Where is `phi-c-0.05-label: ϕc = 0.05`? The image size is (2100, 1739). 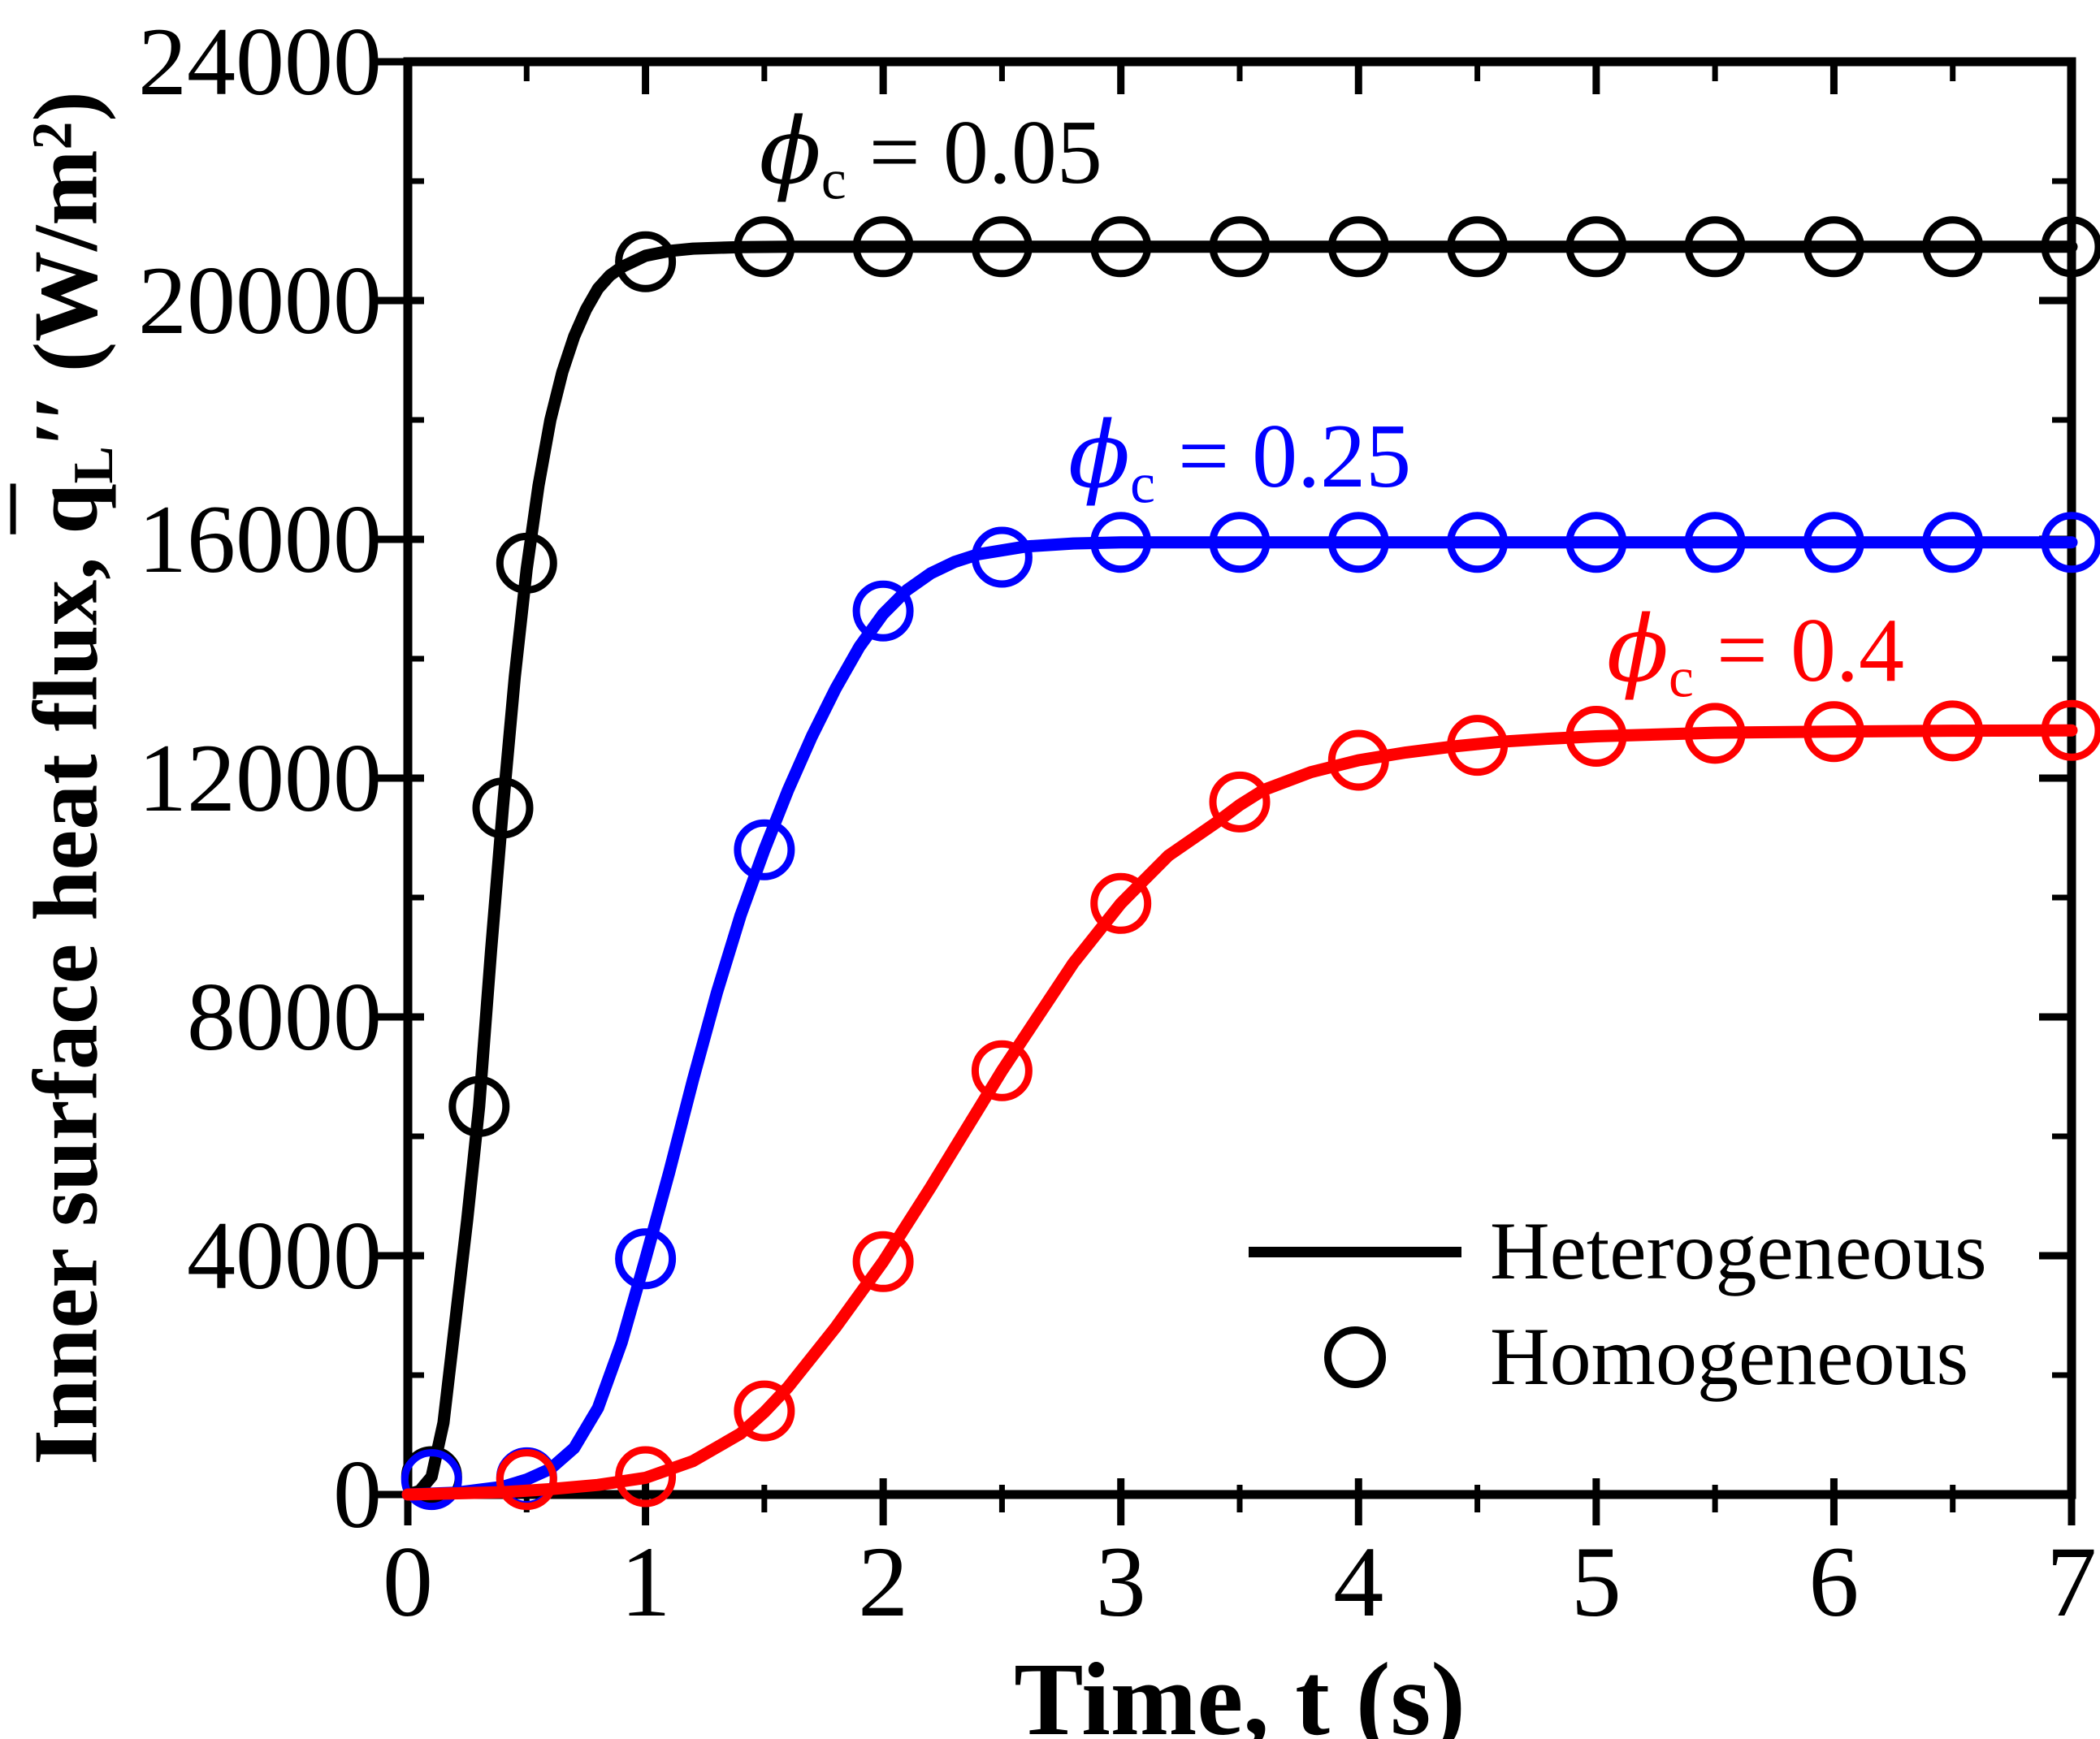
phi-c-0.05-label: ϕc = 0.05 is located at coordinates (931, 157).